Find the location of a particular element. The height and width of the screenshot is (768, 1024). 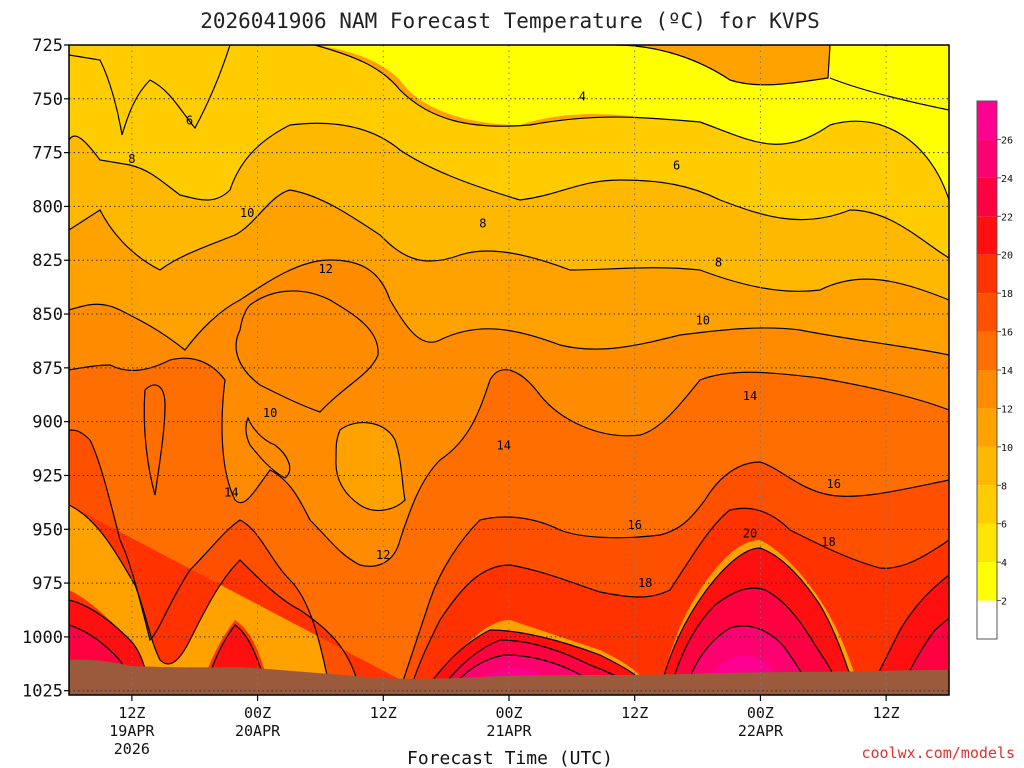

colorbar-tick-label: 22 is located at coordinates (1007, 217).